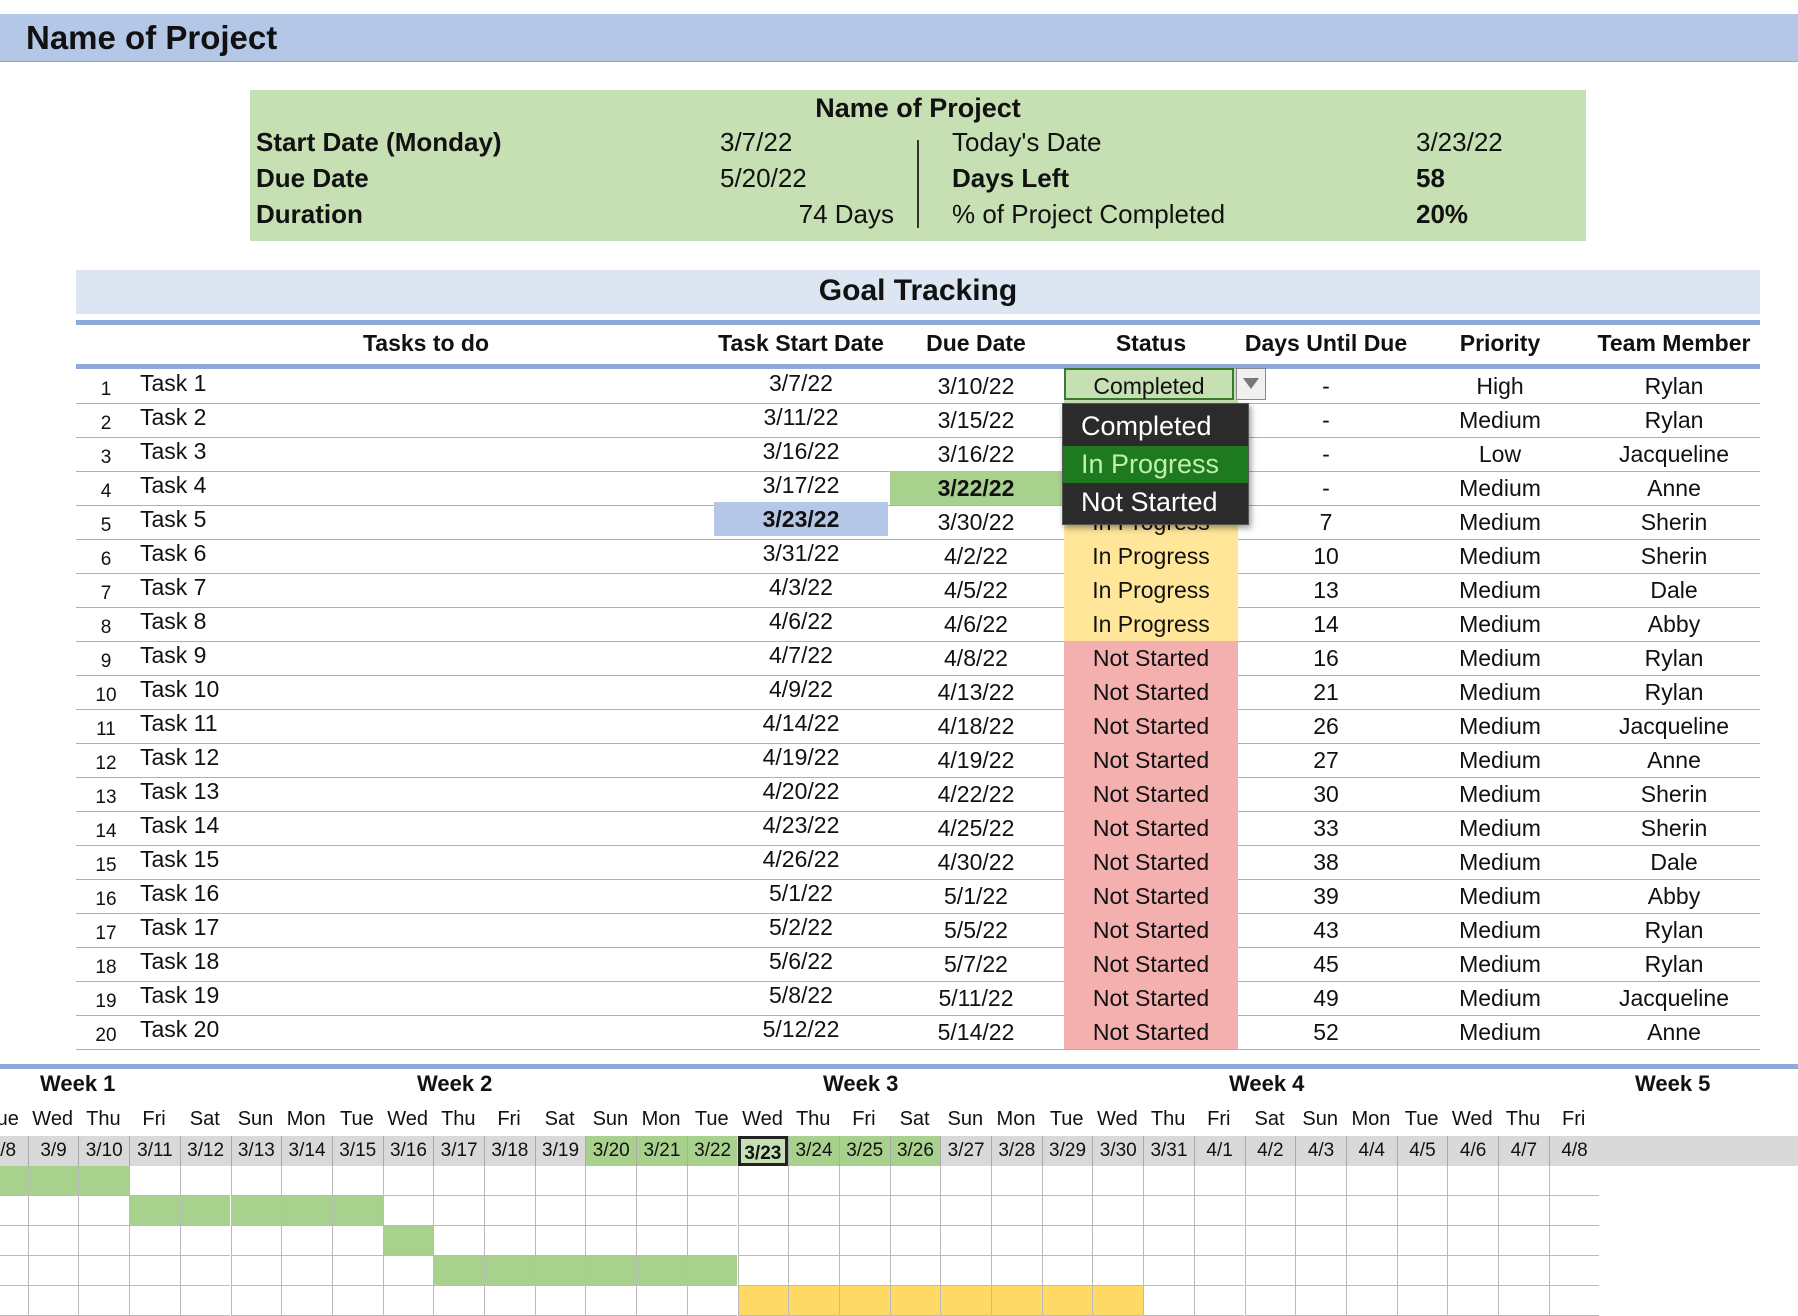  I want to click on task-start-date: 3/17/22, so click(801, 485).